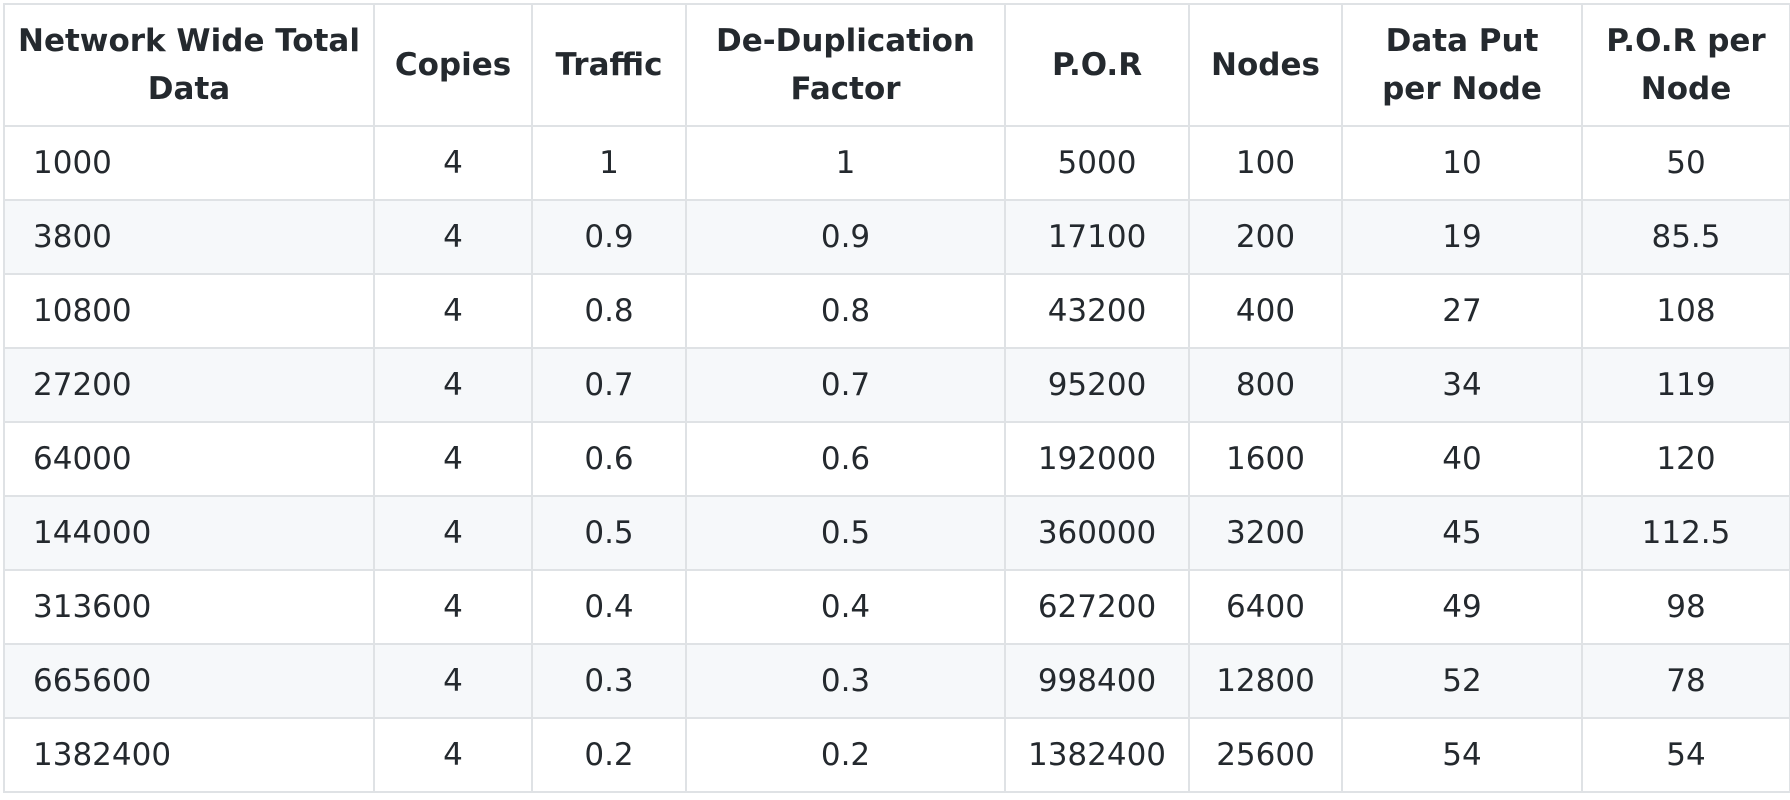 The image size is (1790, 800). I want to click on cell-por: 360000, so click(1097, 533).